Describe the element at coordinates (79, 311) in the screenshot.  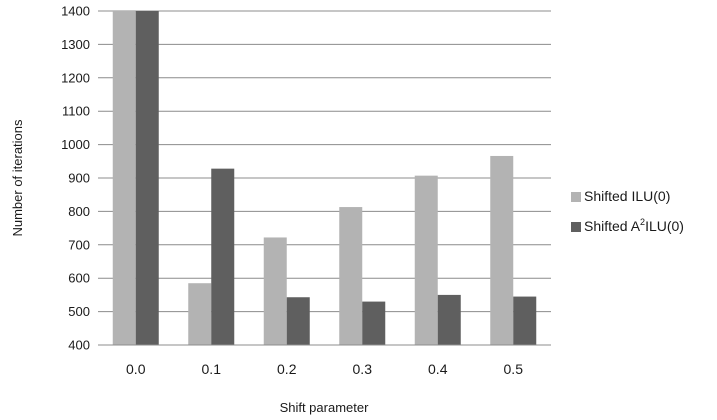
I see `y-tick-label: 500` at that location.